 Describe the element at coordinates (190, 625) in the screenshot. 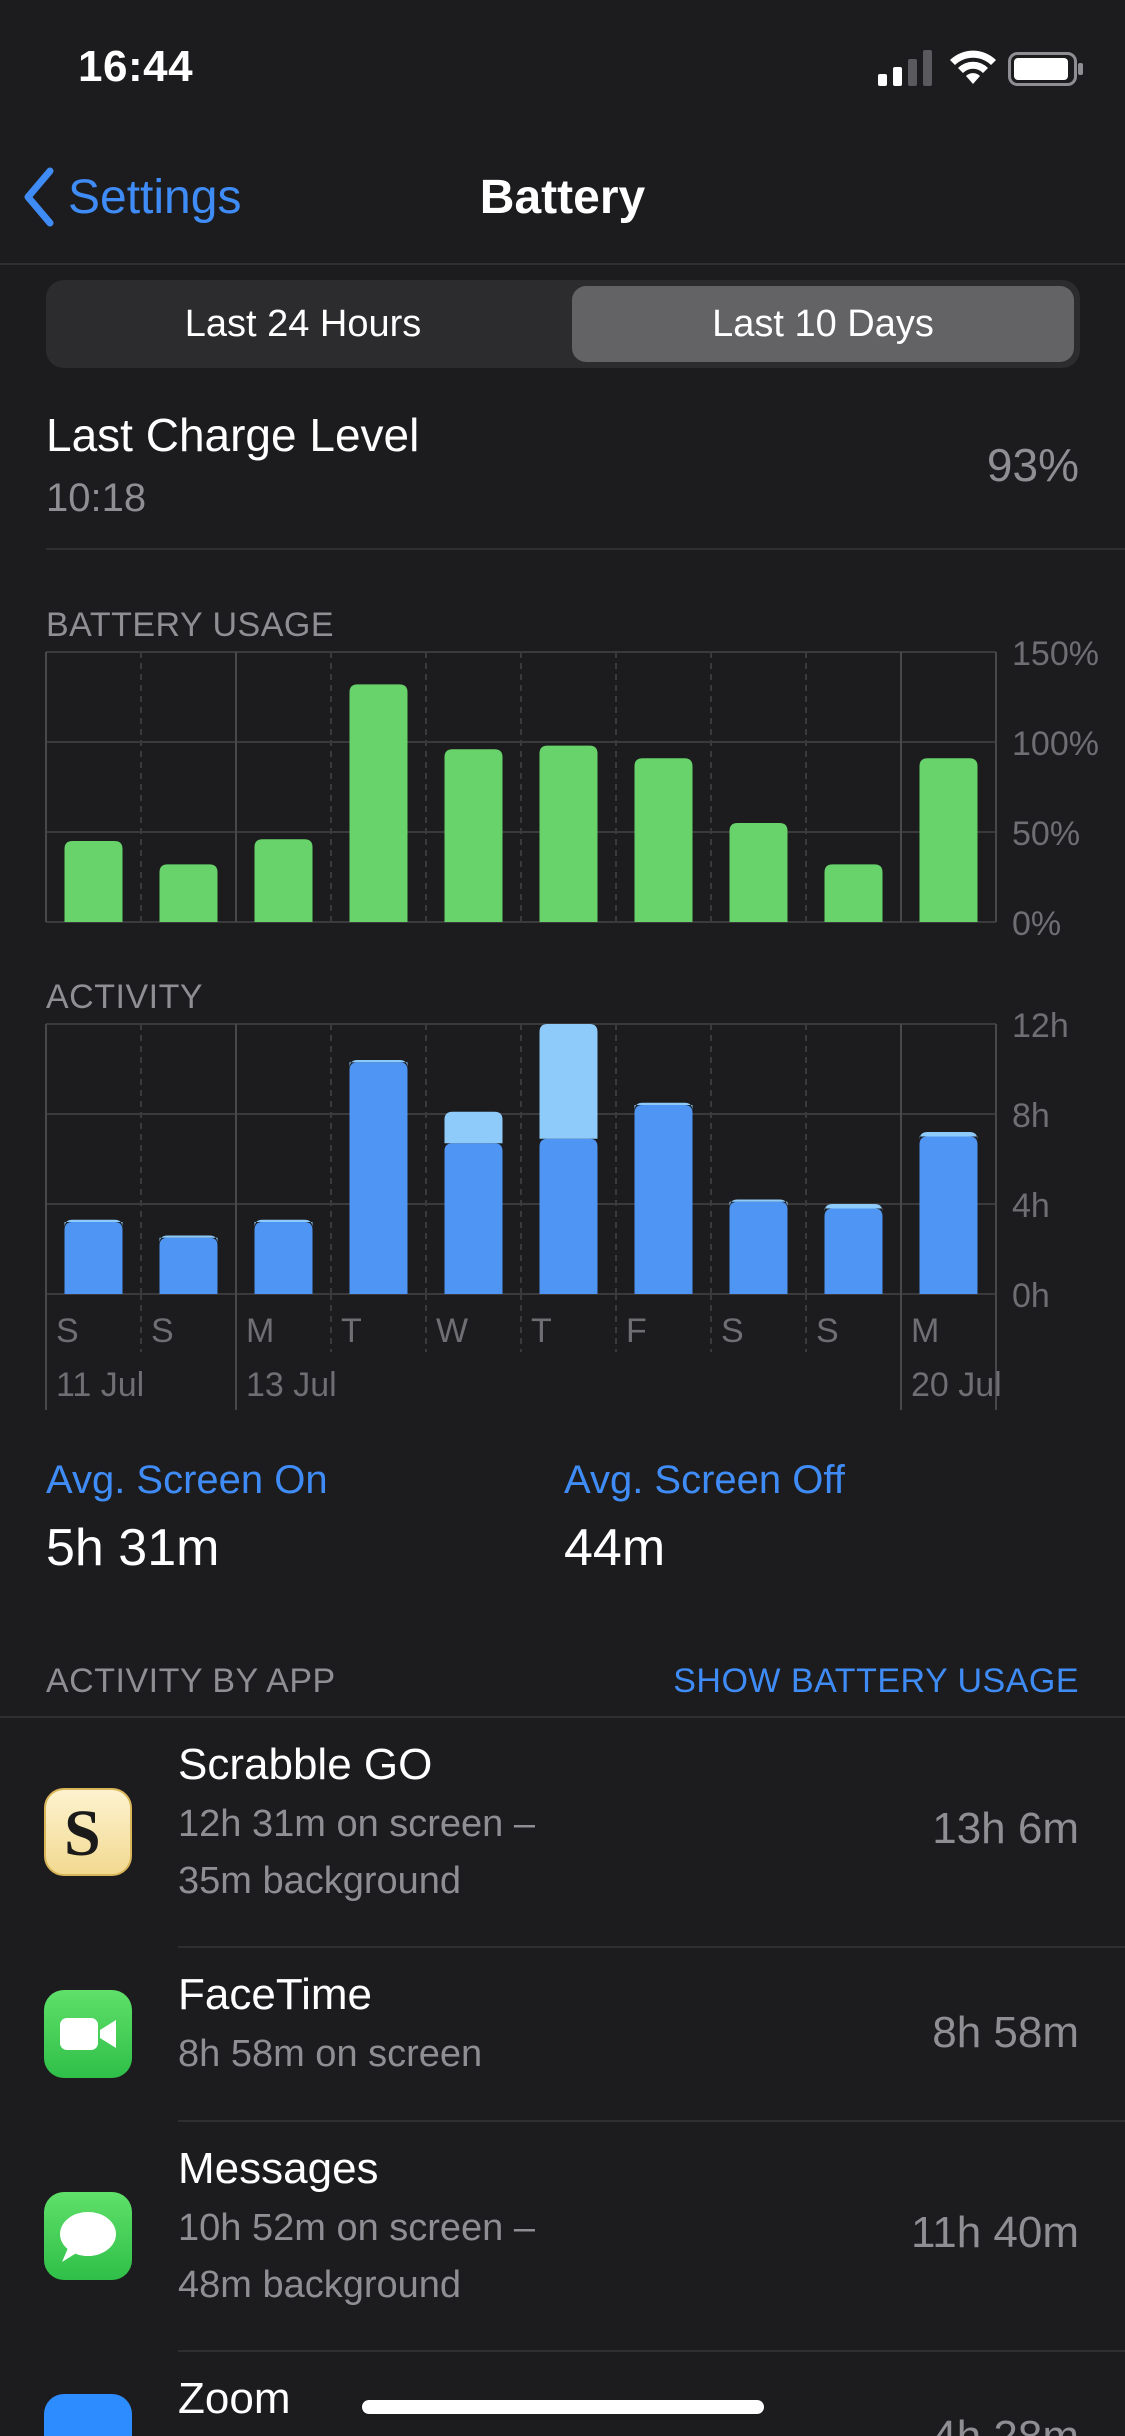

I see `battery-usage-header: BATTERY USAGE` at that location.